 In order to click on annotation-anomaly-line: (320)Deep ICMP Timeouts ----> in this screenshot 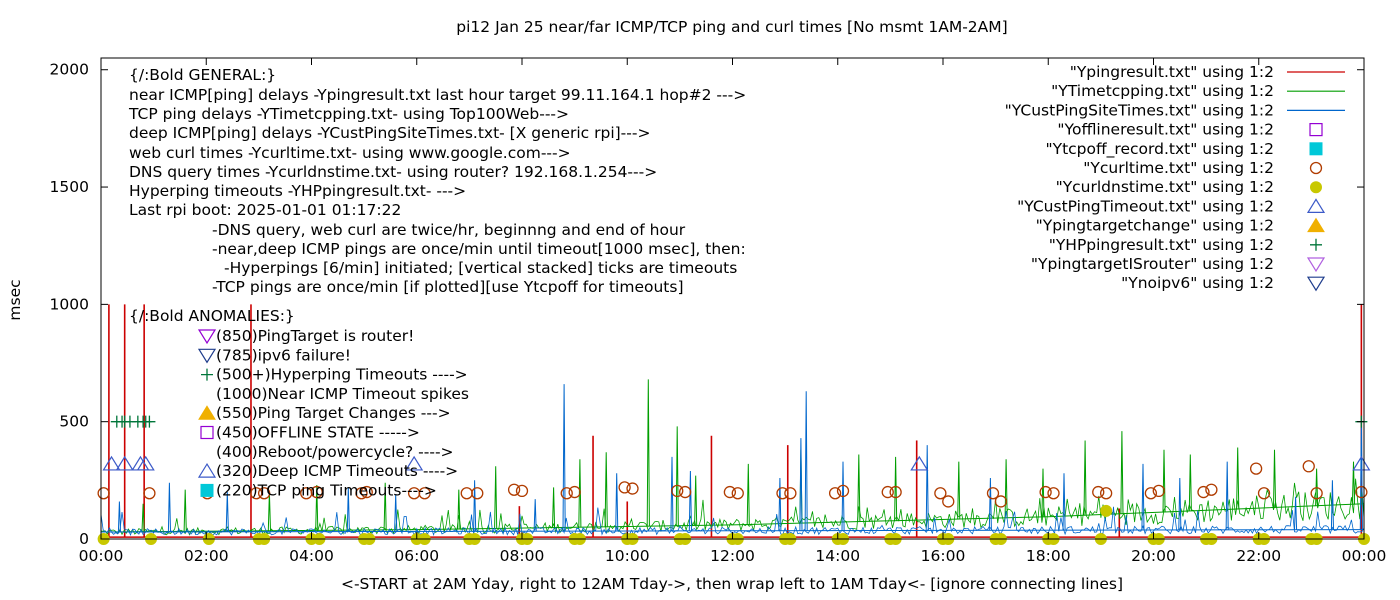, I will do `click(337, 471)`.